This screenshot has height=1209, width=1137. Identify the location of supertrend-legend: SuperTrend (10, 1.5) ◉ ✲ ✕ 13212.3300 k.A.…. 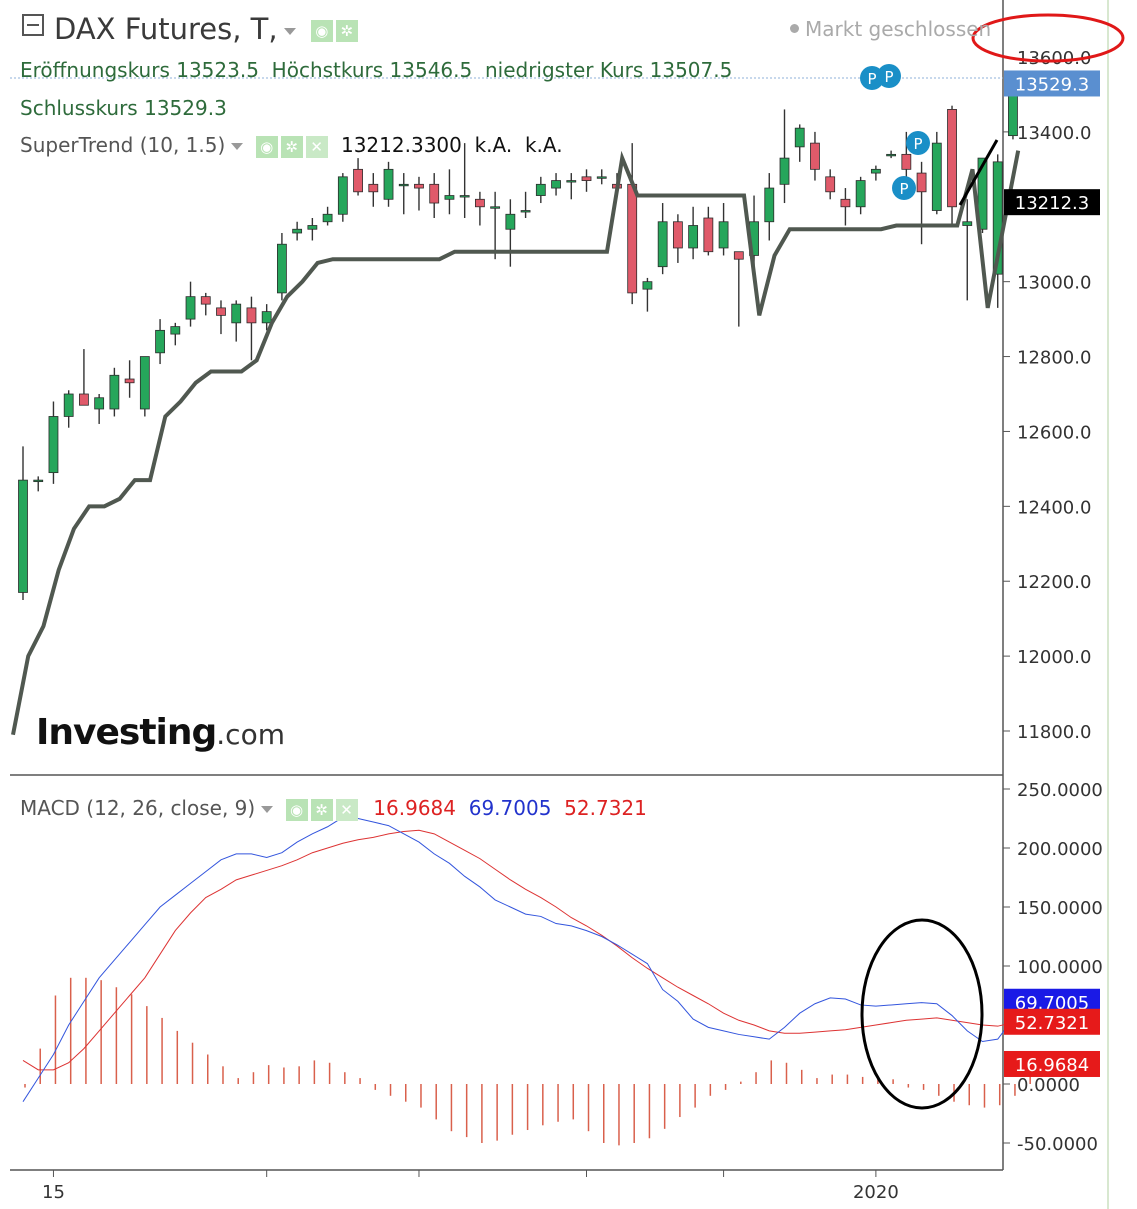
(291, 145).